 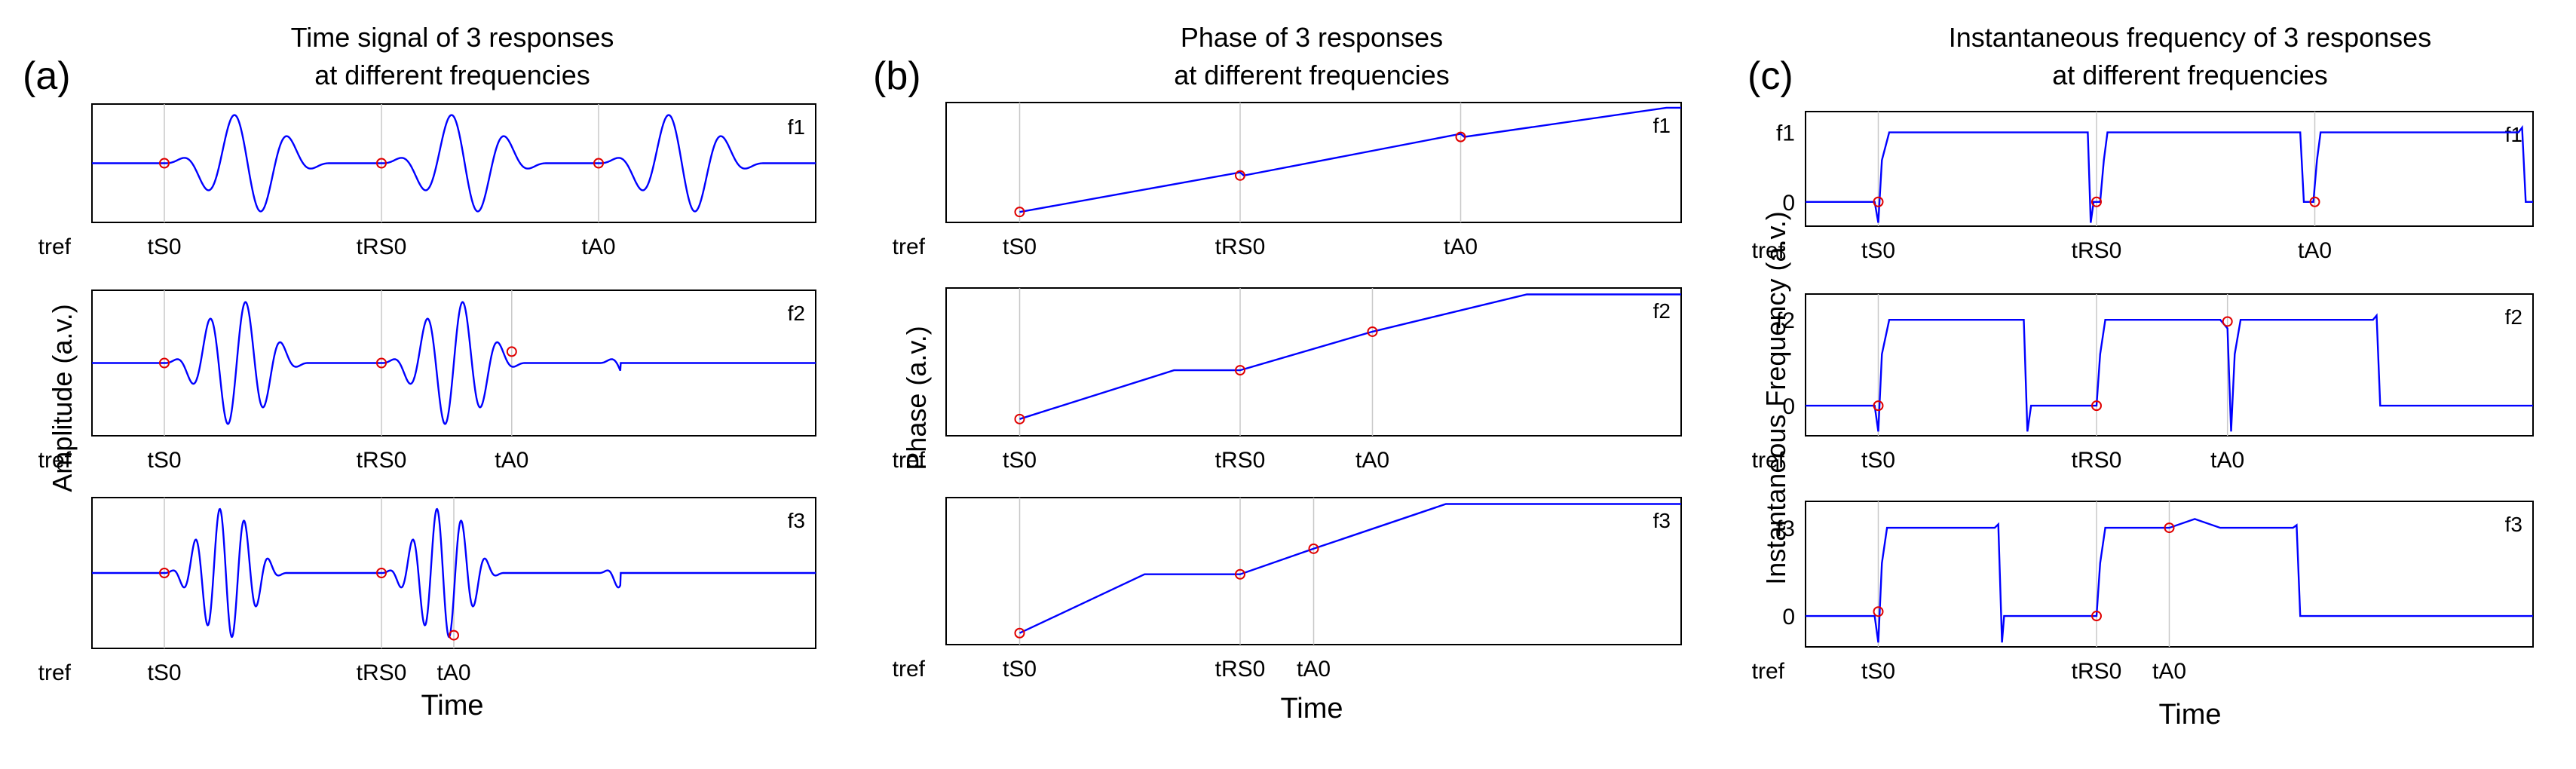 What do you see at coordinates (452, 75) in the screenshot?
I see `title-a-line2: at different frequencies` at bounding box center [452, 75].